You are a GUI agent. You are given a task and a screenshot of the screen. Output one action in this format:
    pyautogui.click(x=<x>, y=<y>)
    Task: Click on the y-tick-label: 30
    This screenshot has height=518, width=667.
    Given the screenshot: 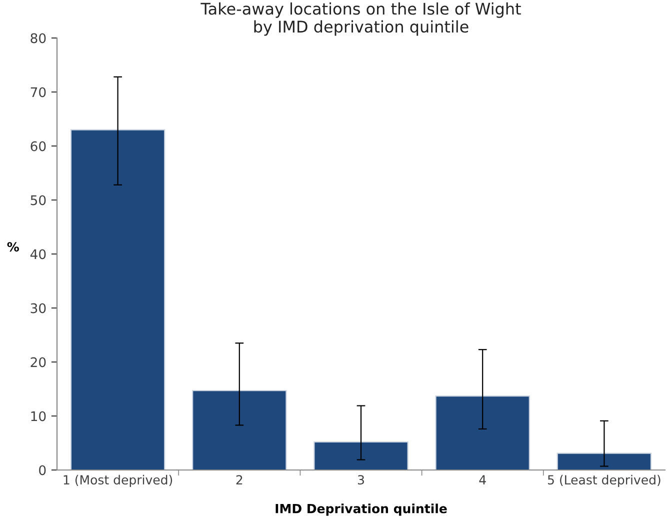 What is the action you would take?
    pyautogui.click(x=38, y=308)
    